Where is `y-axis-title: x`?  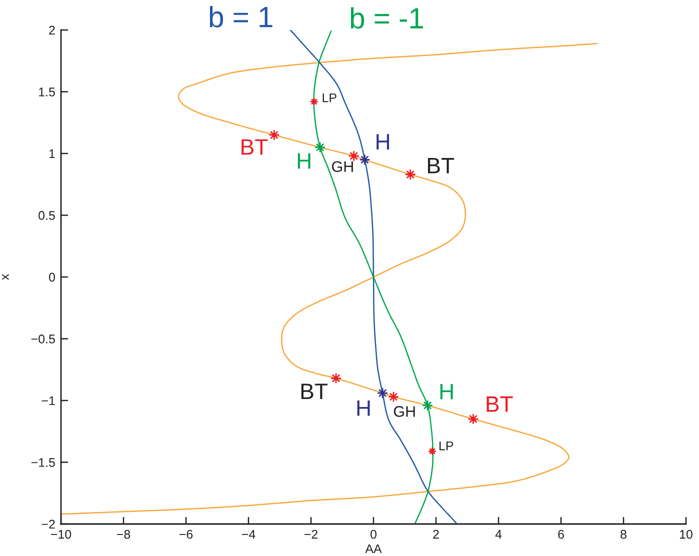 y-axis-title: x is located at coordinates (5, 277).